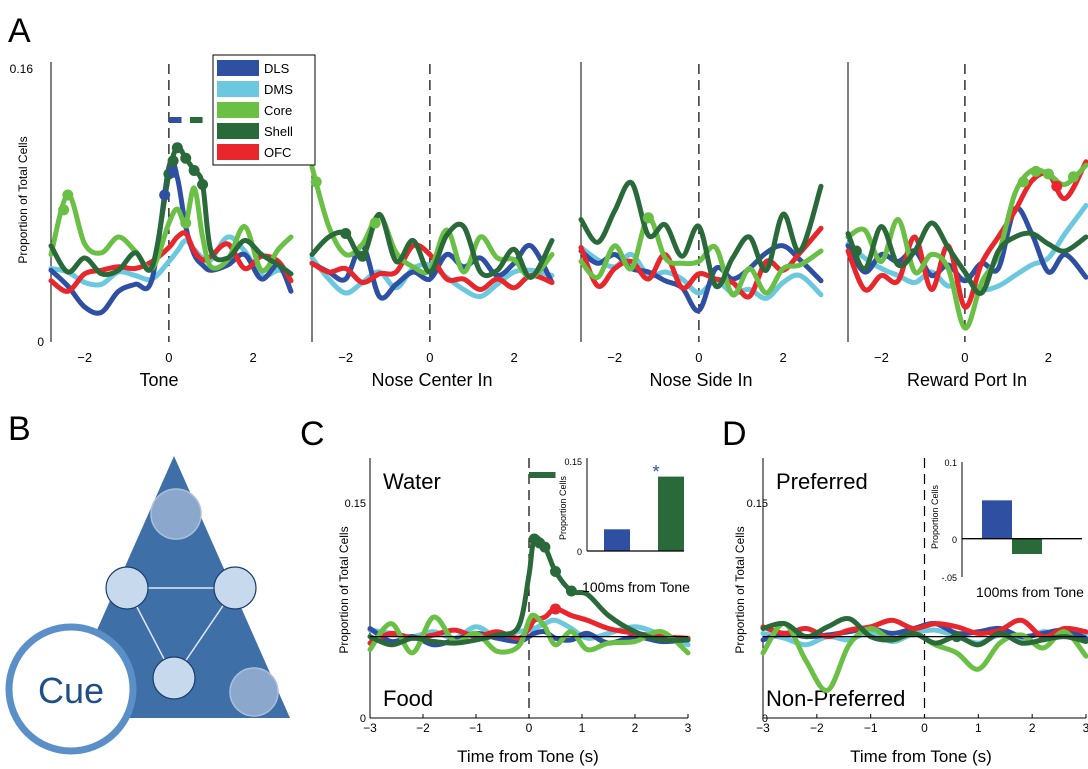  What do you see at coordinates (40, 342) in the screenshot?
I see `panel-a-ytick-zero: 0` at bounding box center [40, 342].